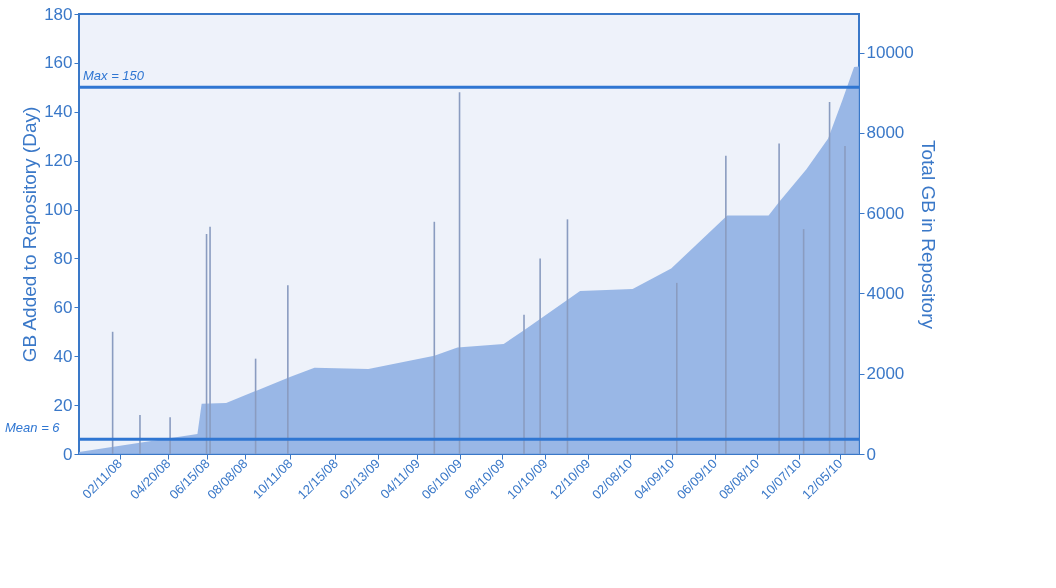  What do you see at coordinates (68, 454) in the screenshot?
I see `y-tick-label: 0` at bounding box center [68, 454].